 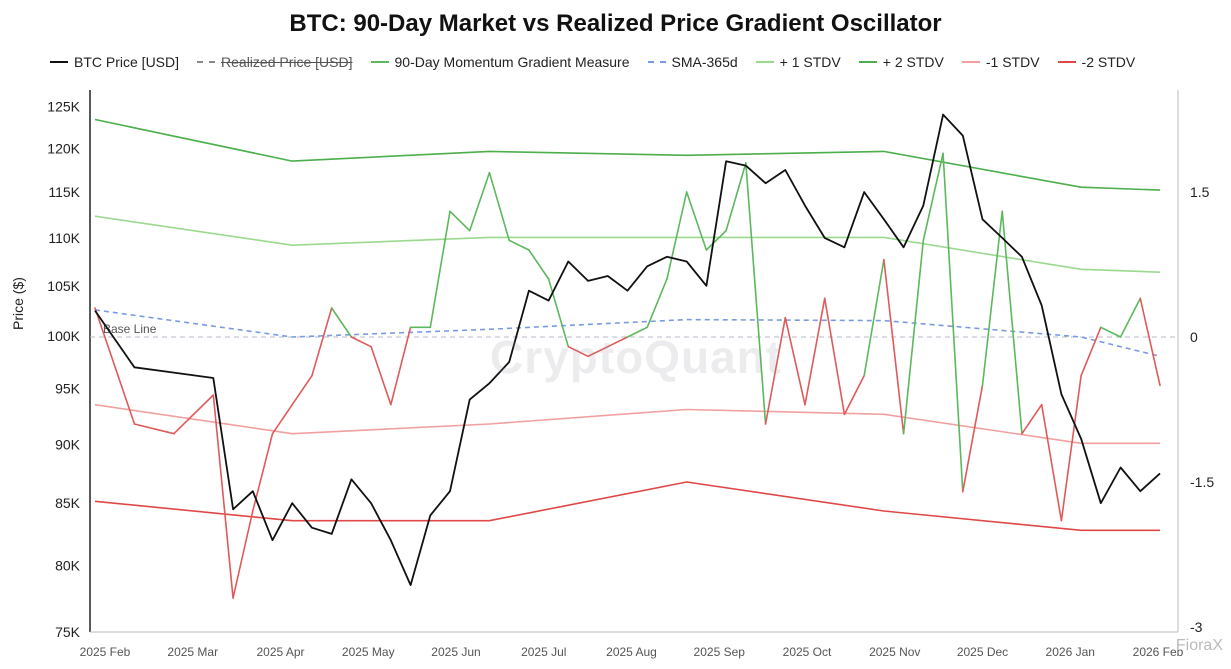 I want to click on y-tick-left: 120K, so click(x=63, y=148).